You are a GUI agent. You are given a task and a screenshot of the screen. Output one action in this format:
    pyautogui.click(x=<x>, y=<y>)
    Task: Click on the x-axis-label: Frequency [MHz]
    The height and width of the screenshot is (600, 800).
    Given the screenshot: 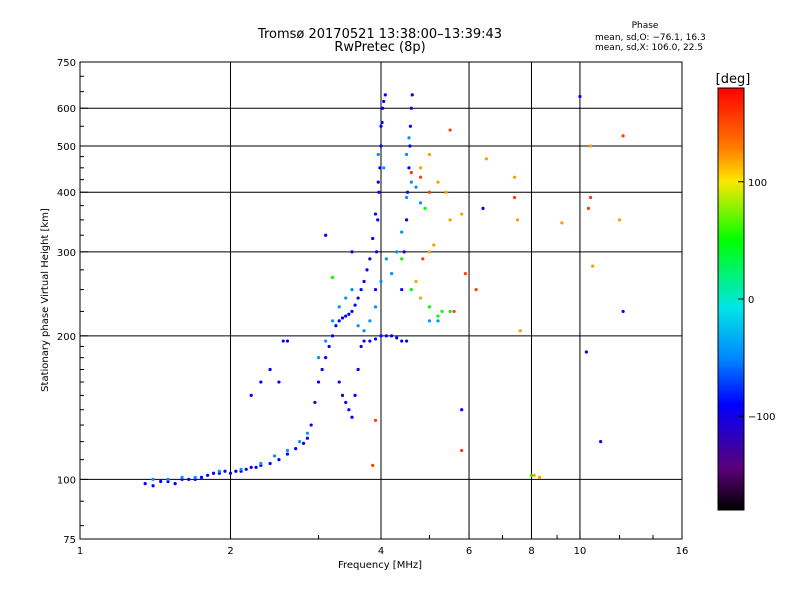 What is the action you would take?
    pyautogui.click(x=380, y=565)
    